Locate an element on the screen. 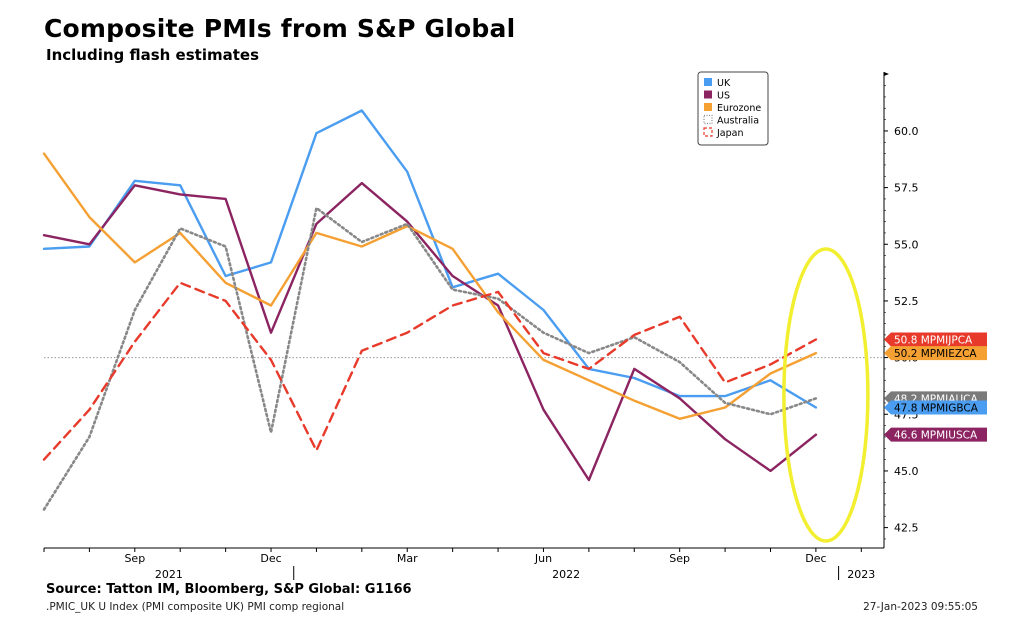 Image resolution: width=1024 pixels, height=642 pixels. end-label: 50.8 MPMIJPCA is located at coordinates (933, 340).